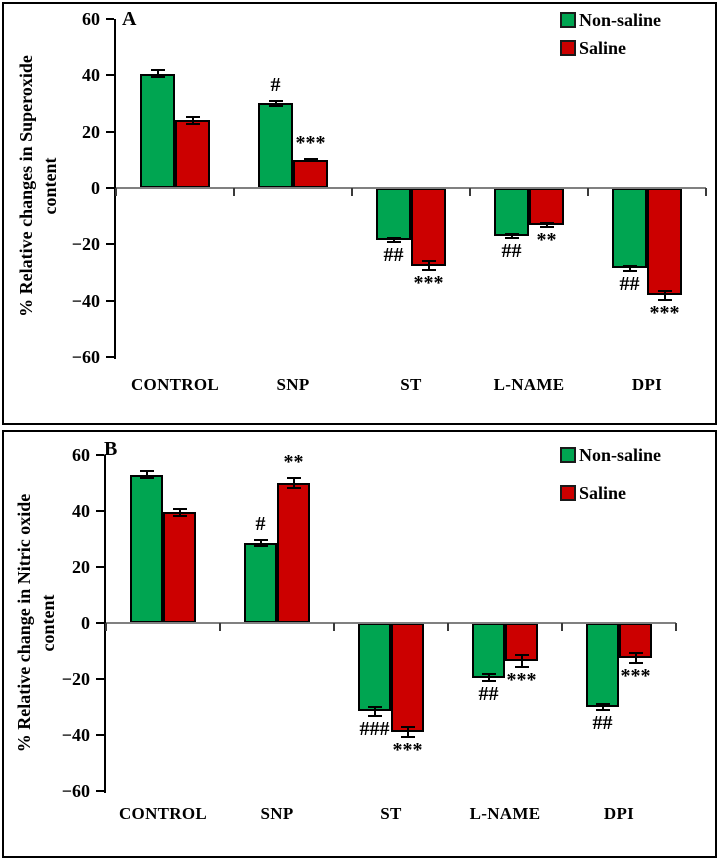 The width and height of the screenshot is (719, 862). What do you see at coordinates (602, 665) in the screenshot?
I see `bar-nonsaline-dpi` at bounding box center [602, 665].